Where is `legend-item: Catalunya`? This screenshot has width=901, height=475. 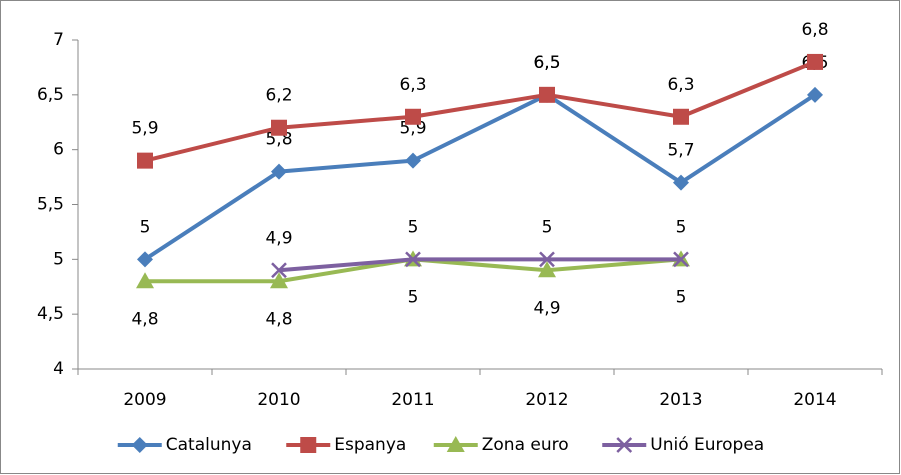 legend-item: Catalunya is located at coordinates (184, 445).